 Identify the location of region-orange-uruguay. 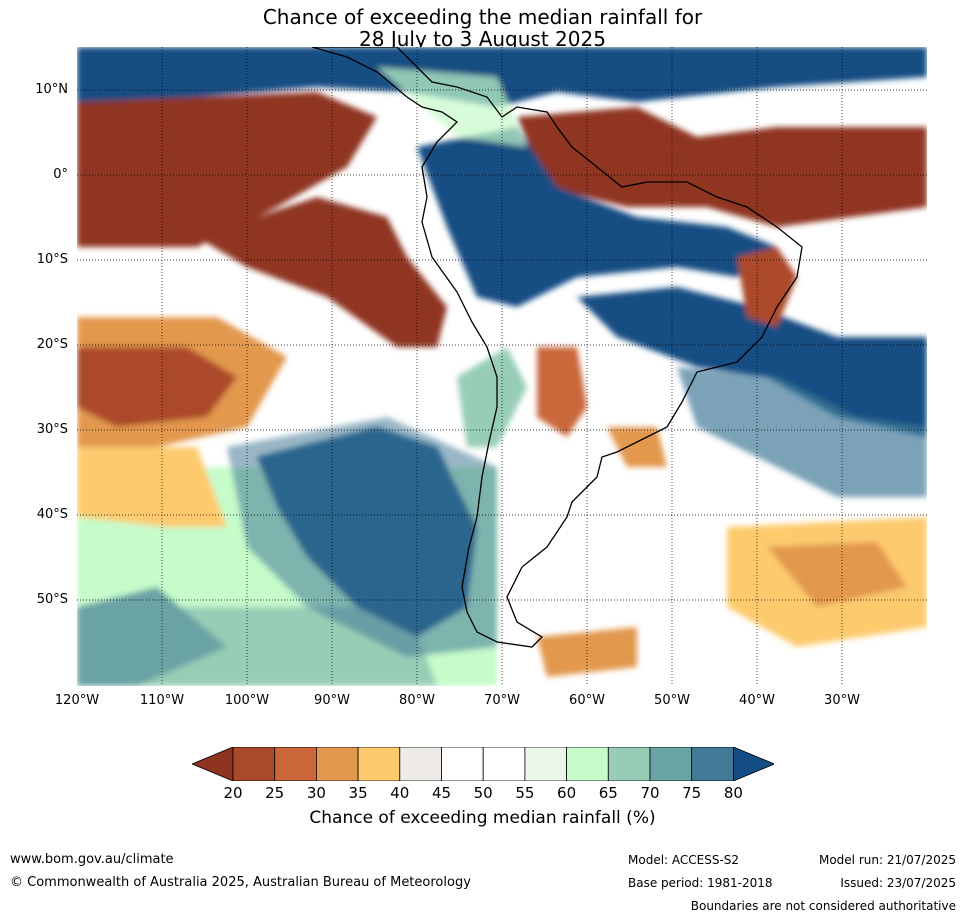
(637, 447).